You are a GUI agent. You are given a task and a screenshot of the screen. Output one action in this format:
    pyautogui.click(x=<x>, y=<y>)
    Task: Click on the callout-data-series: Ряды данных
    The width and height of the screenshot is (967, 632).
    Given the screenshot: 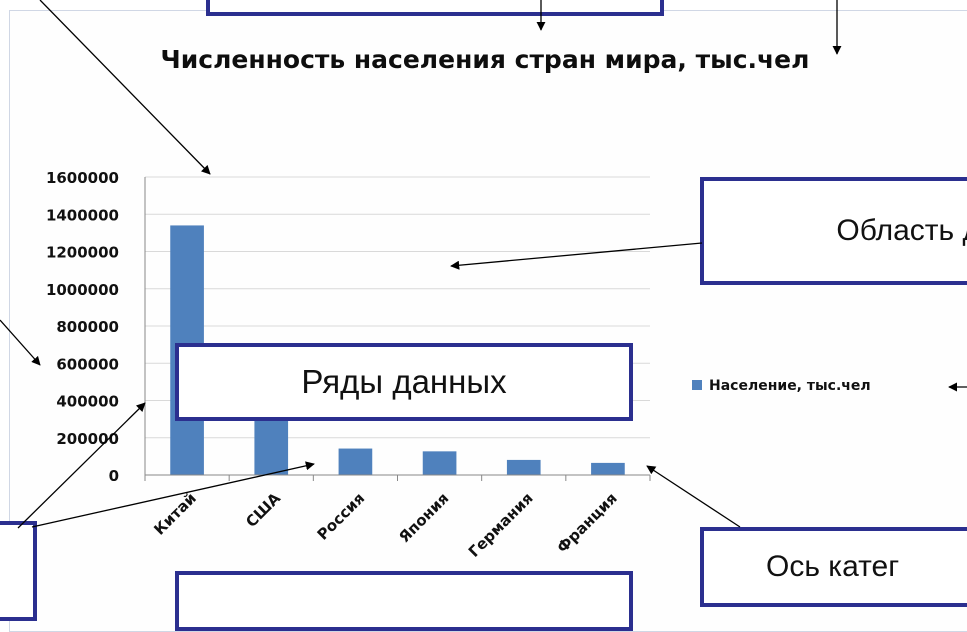 What is the action you would take?
    pyautogui.click(x=404, y=382)
    